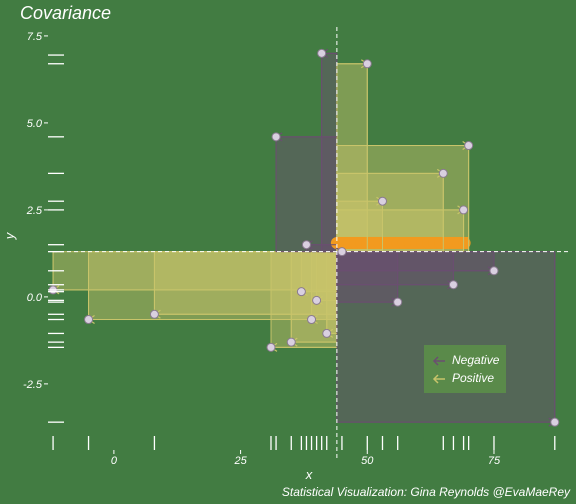 This screenshot has height=504, width=576. I want to click on y-axis-label: y, so click(9, 235).